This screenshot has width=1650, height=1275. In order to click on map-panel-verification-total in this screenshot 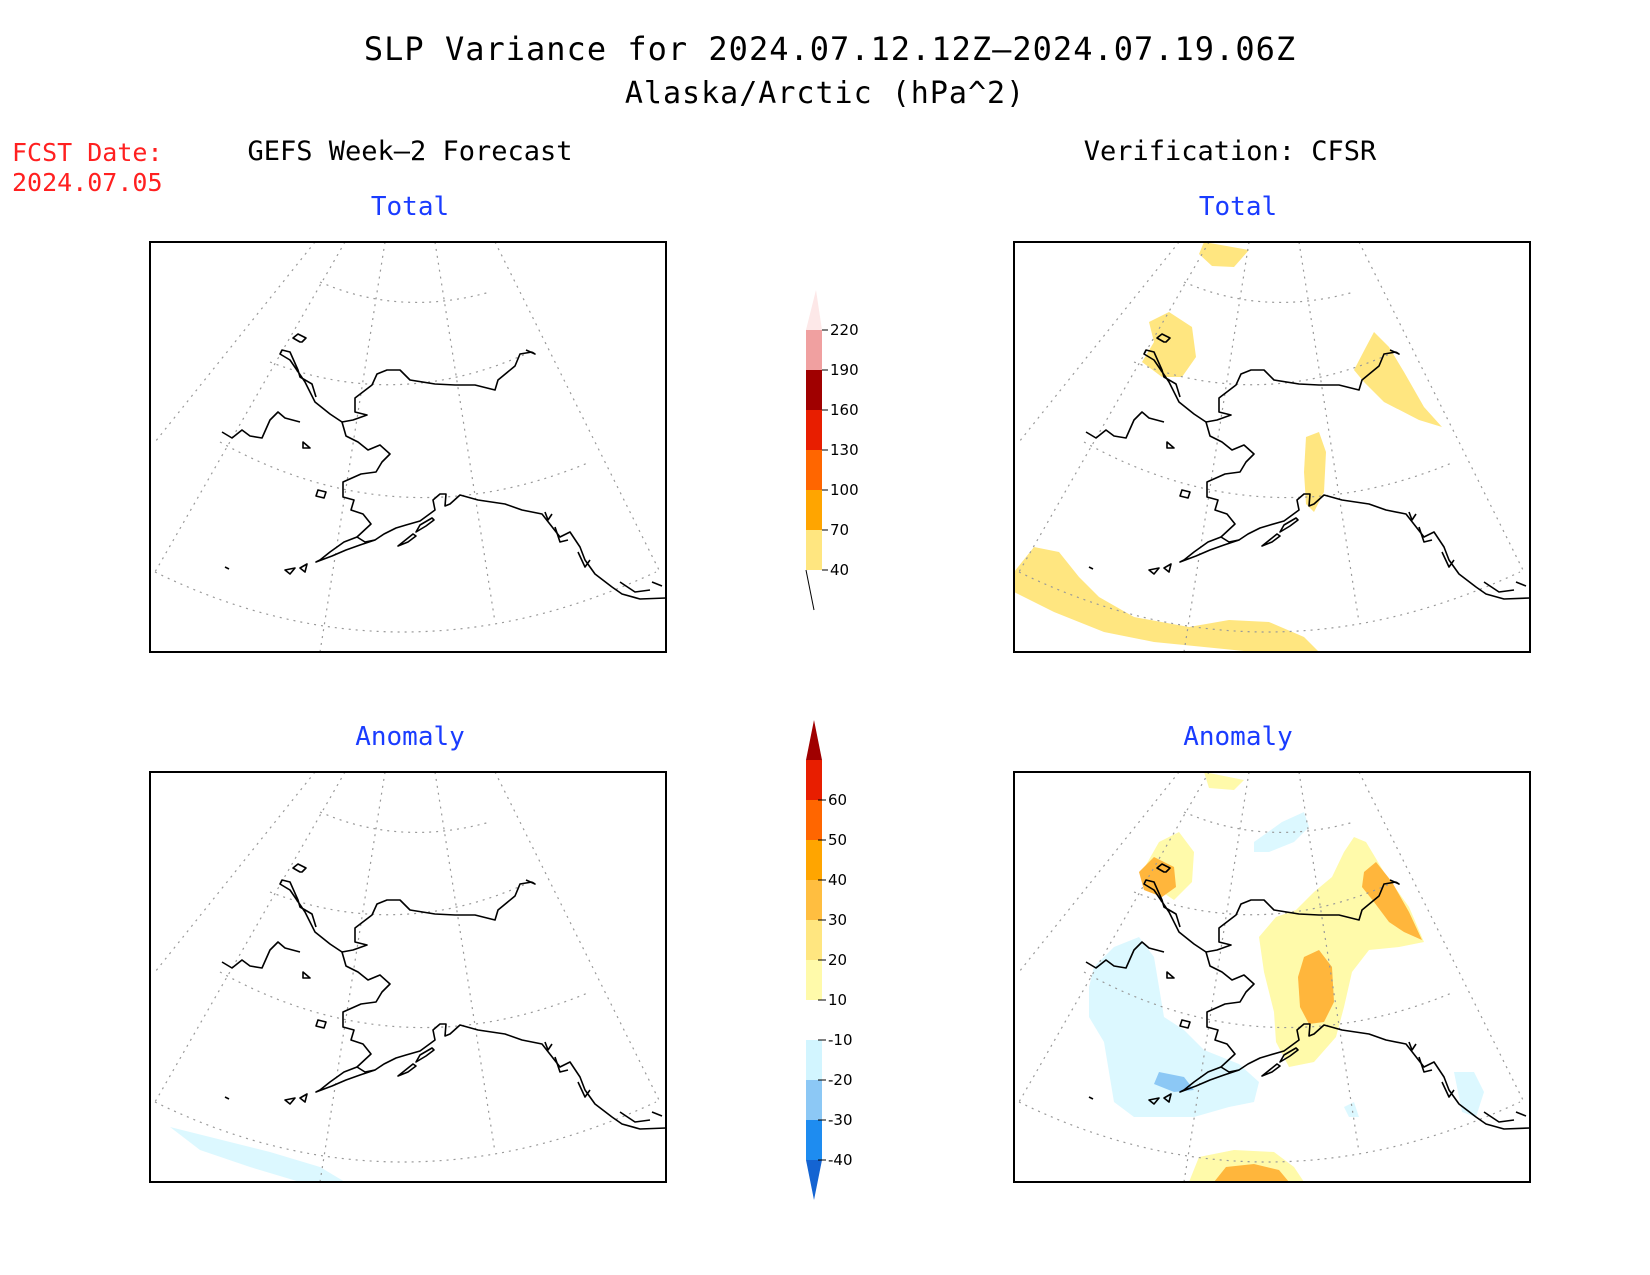, I will do `click(1272, 447)`.